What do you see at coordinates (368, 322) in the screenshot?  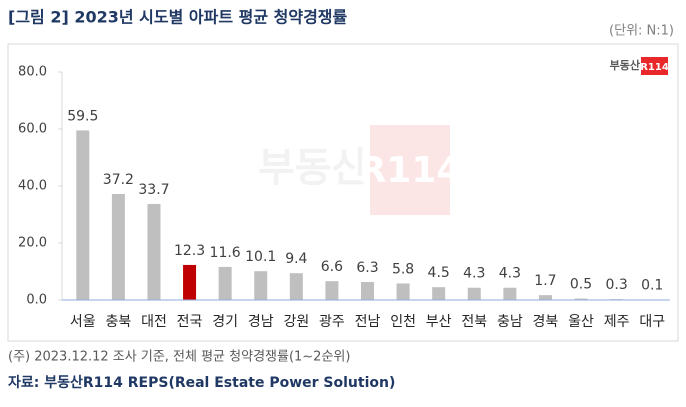 I see `x-tick-label: 전남` at bounding box center [368, 322].